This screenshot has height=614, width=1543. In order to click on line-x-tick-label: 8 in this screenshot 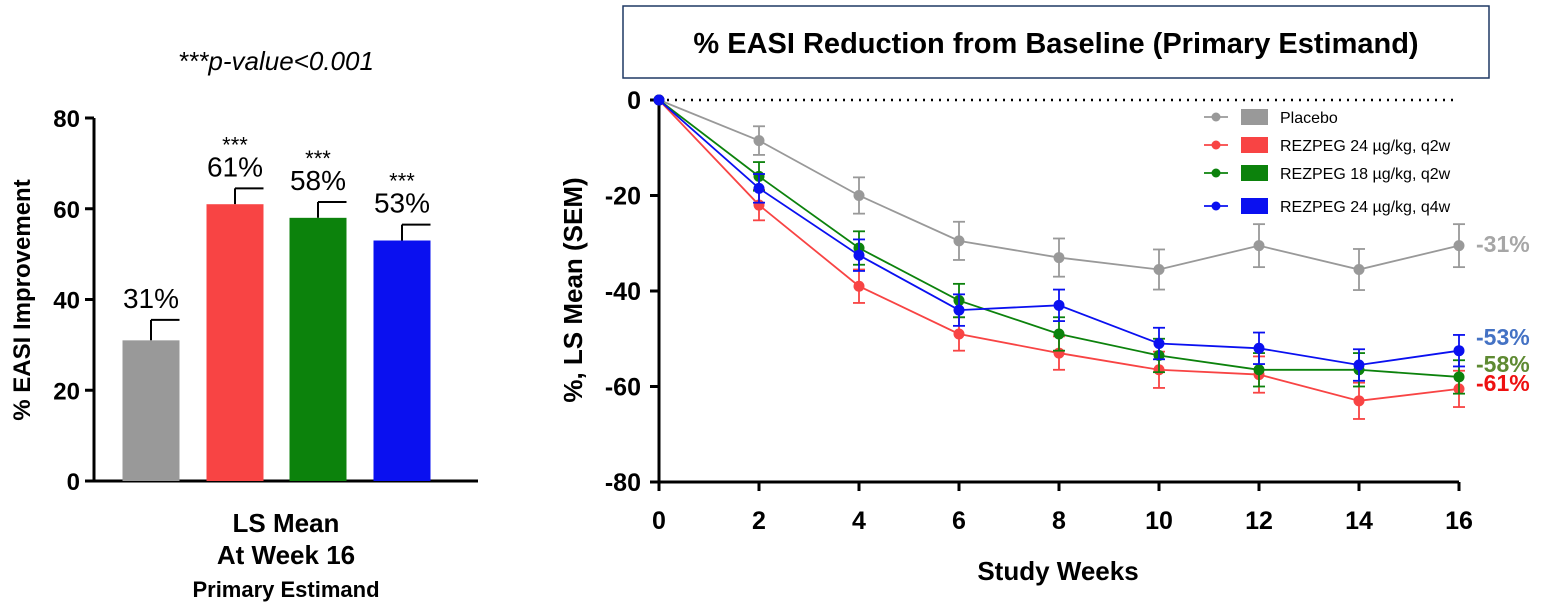, I will do `click(1059, 521)`.